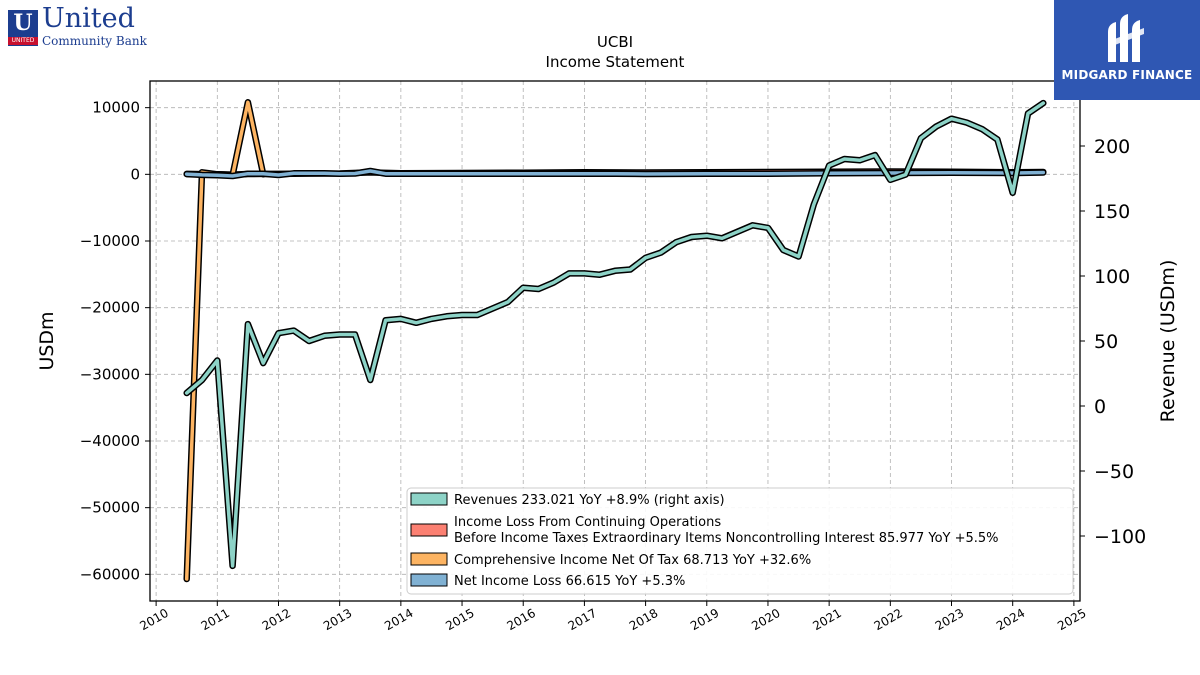 The height and width of the screenshot is (675, 1200). I want to click on chart-subtitle: Income Statement, so click(615, 62).